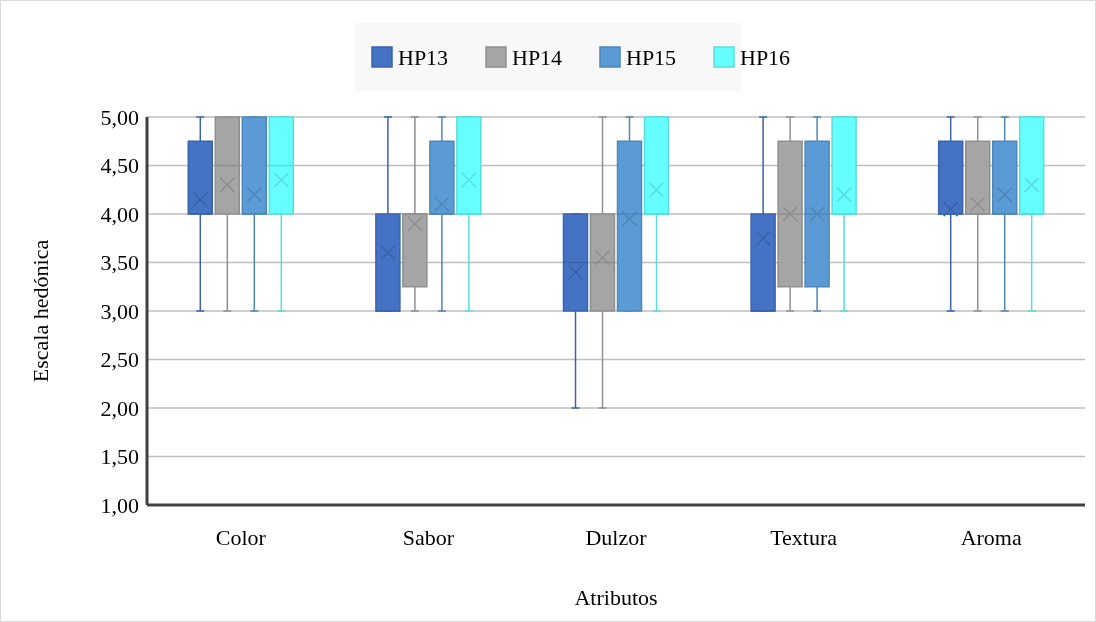 The height and width of the screenshot is (622, 1096). Describe the element at coordinates (119, 311) in the screenshot. I see `y-tick-label: 3,00` at that location.